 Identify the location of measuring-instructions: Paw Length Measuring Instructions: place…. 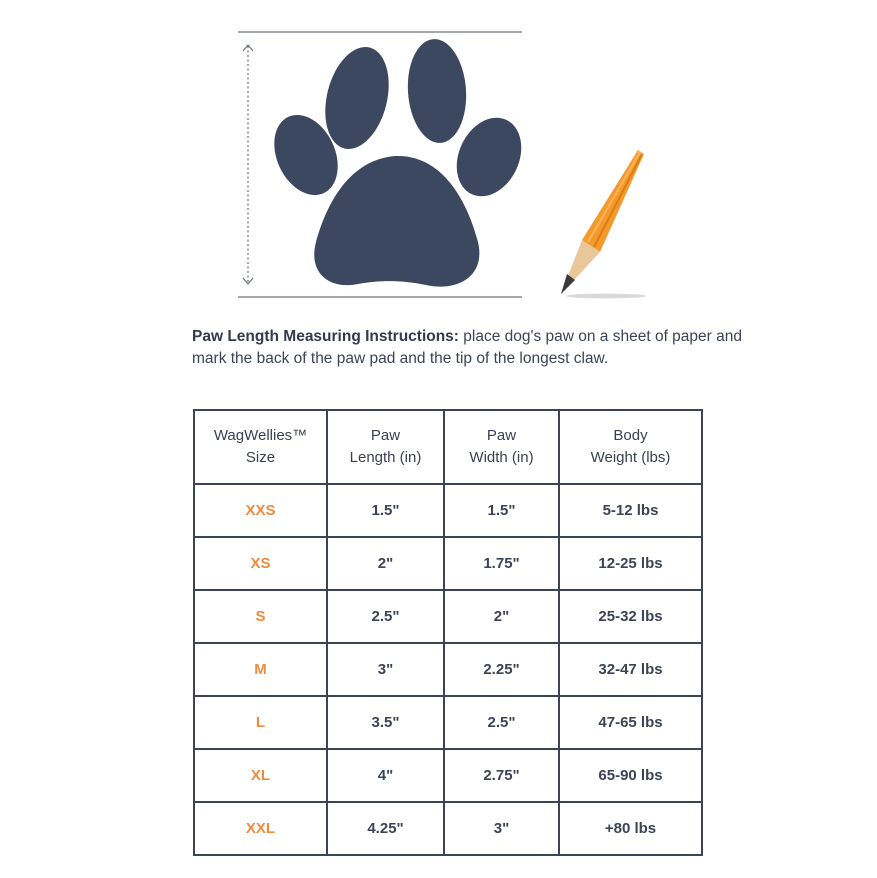
(472, 348).